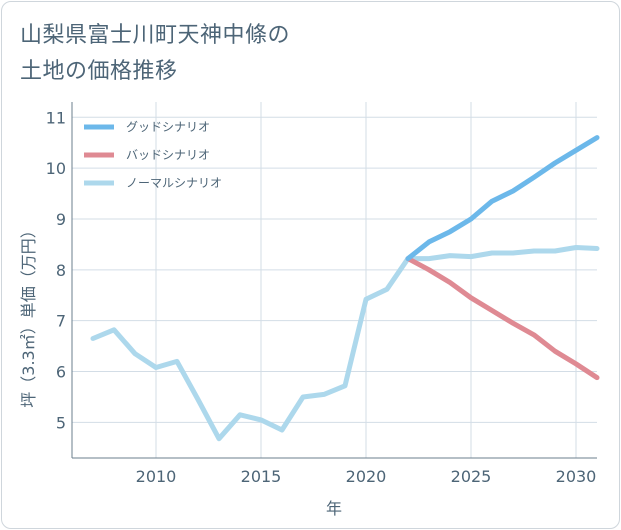  Describe the element at coordinates (28, 314) in the screenshot. I see `y-axis-label: 坪（3.3㎡）単価（万円）` at that location.